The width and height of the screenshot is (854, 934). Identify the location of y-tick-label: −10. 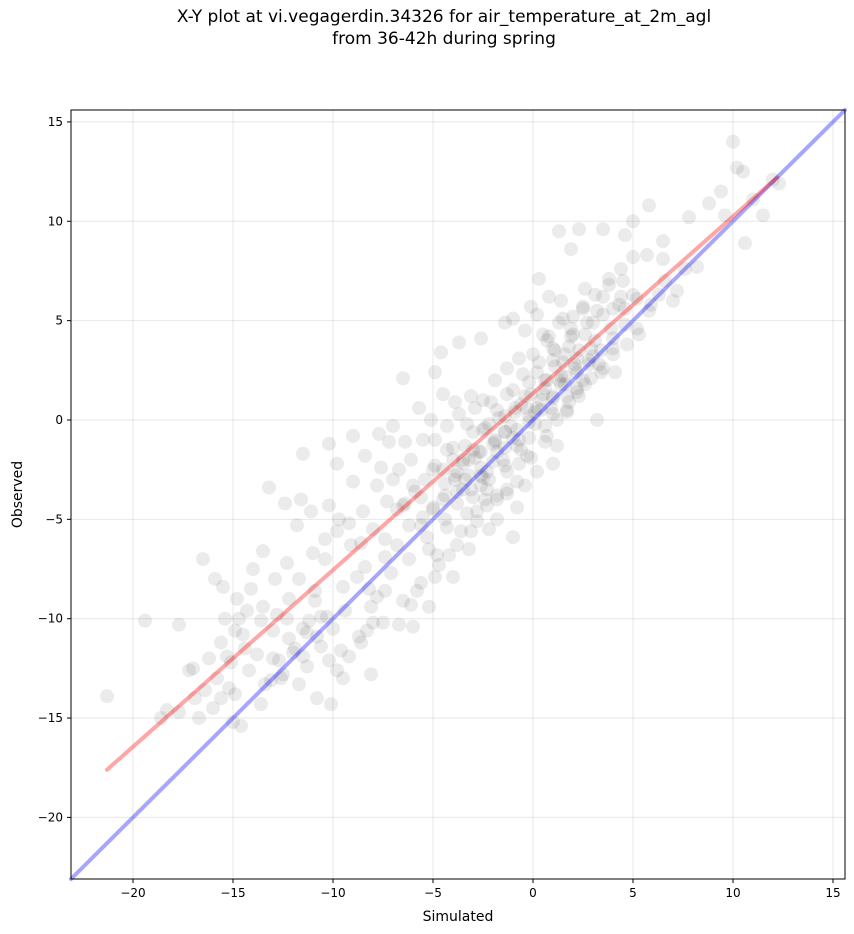
(50, 619).